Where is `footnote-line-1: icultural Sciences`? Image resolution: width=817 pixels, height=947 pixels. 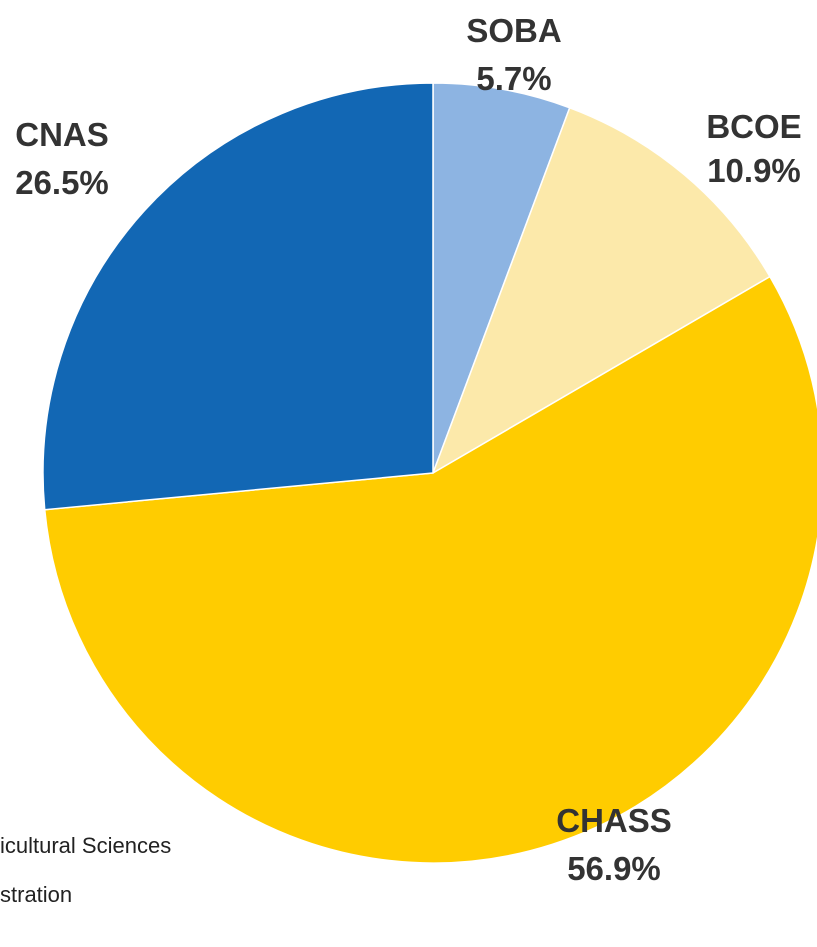
footnote-line-1: icultural Sciences is located at coordinates (86, 845).